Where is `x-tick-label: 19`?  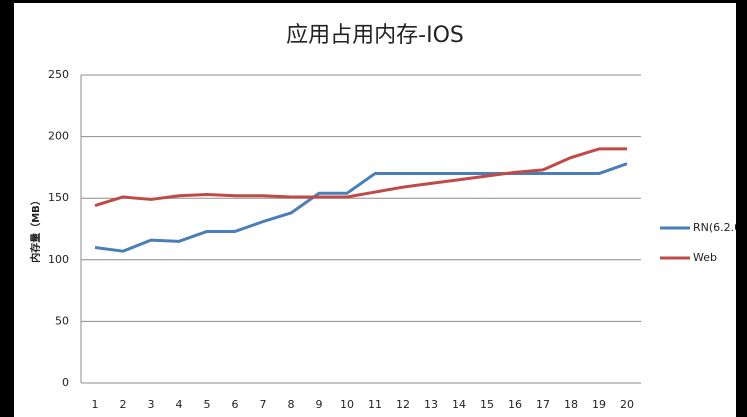
x-tick-label: 19 is located at coordinates (599, 404).